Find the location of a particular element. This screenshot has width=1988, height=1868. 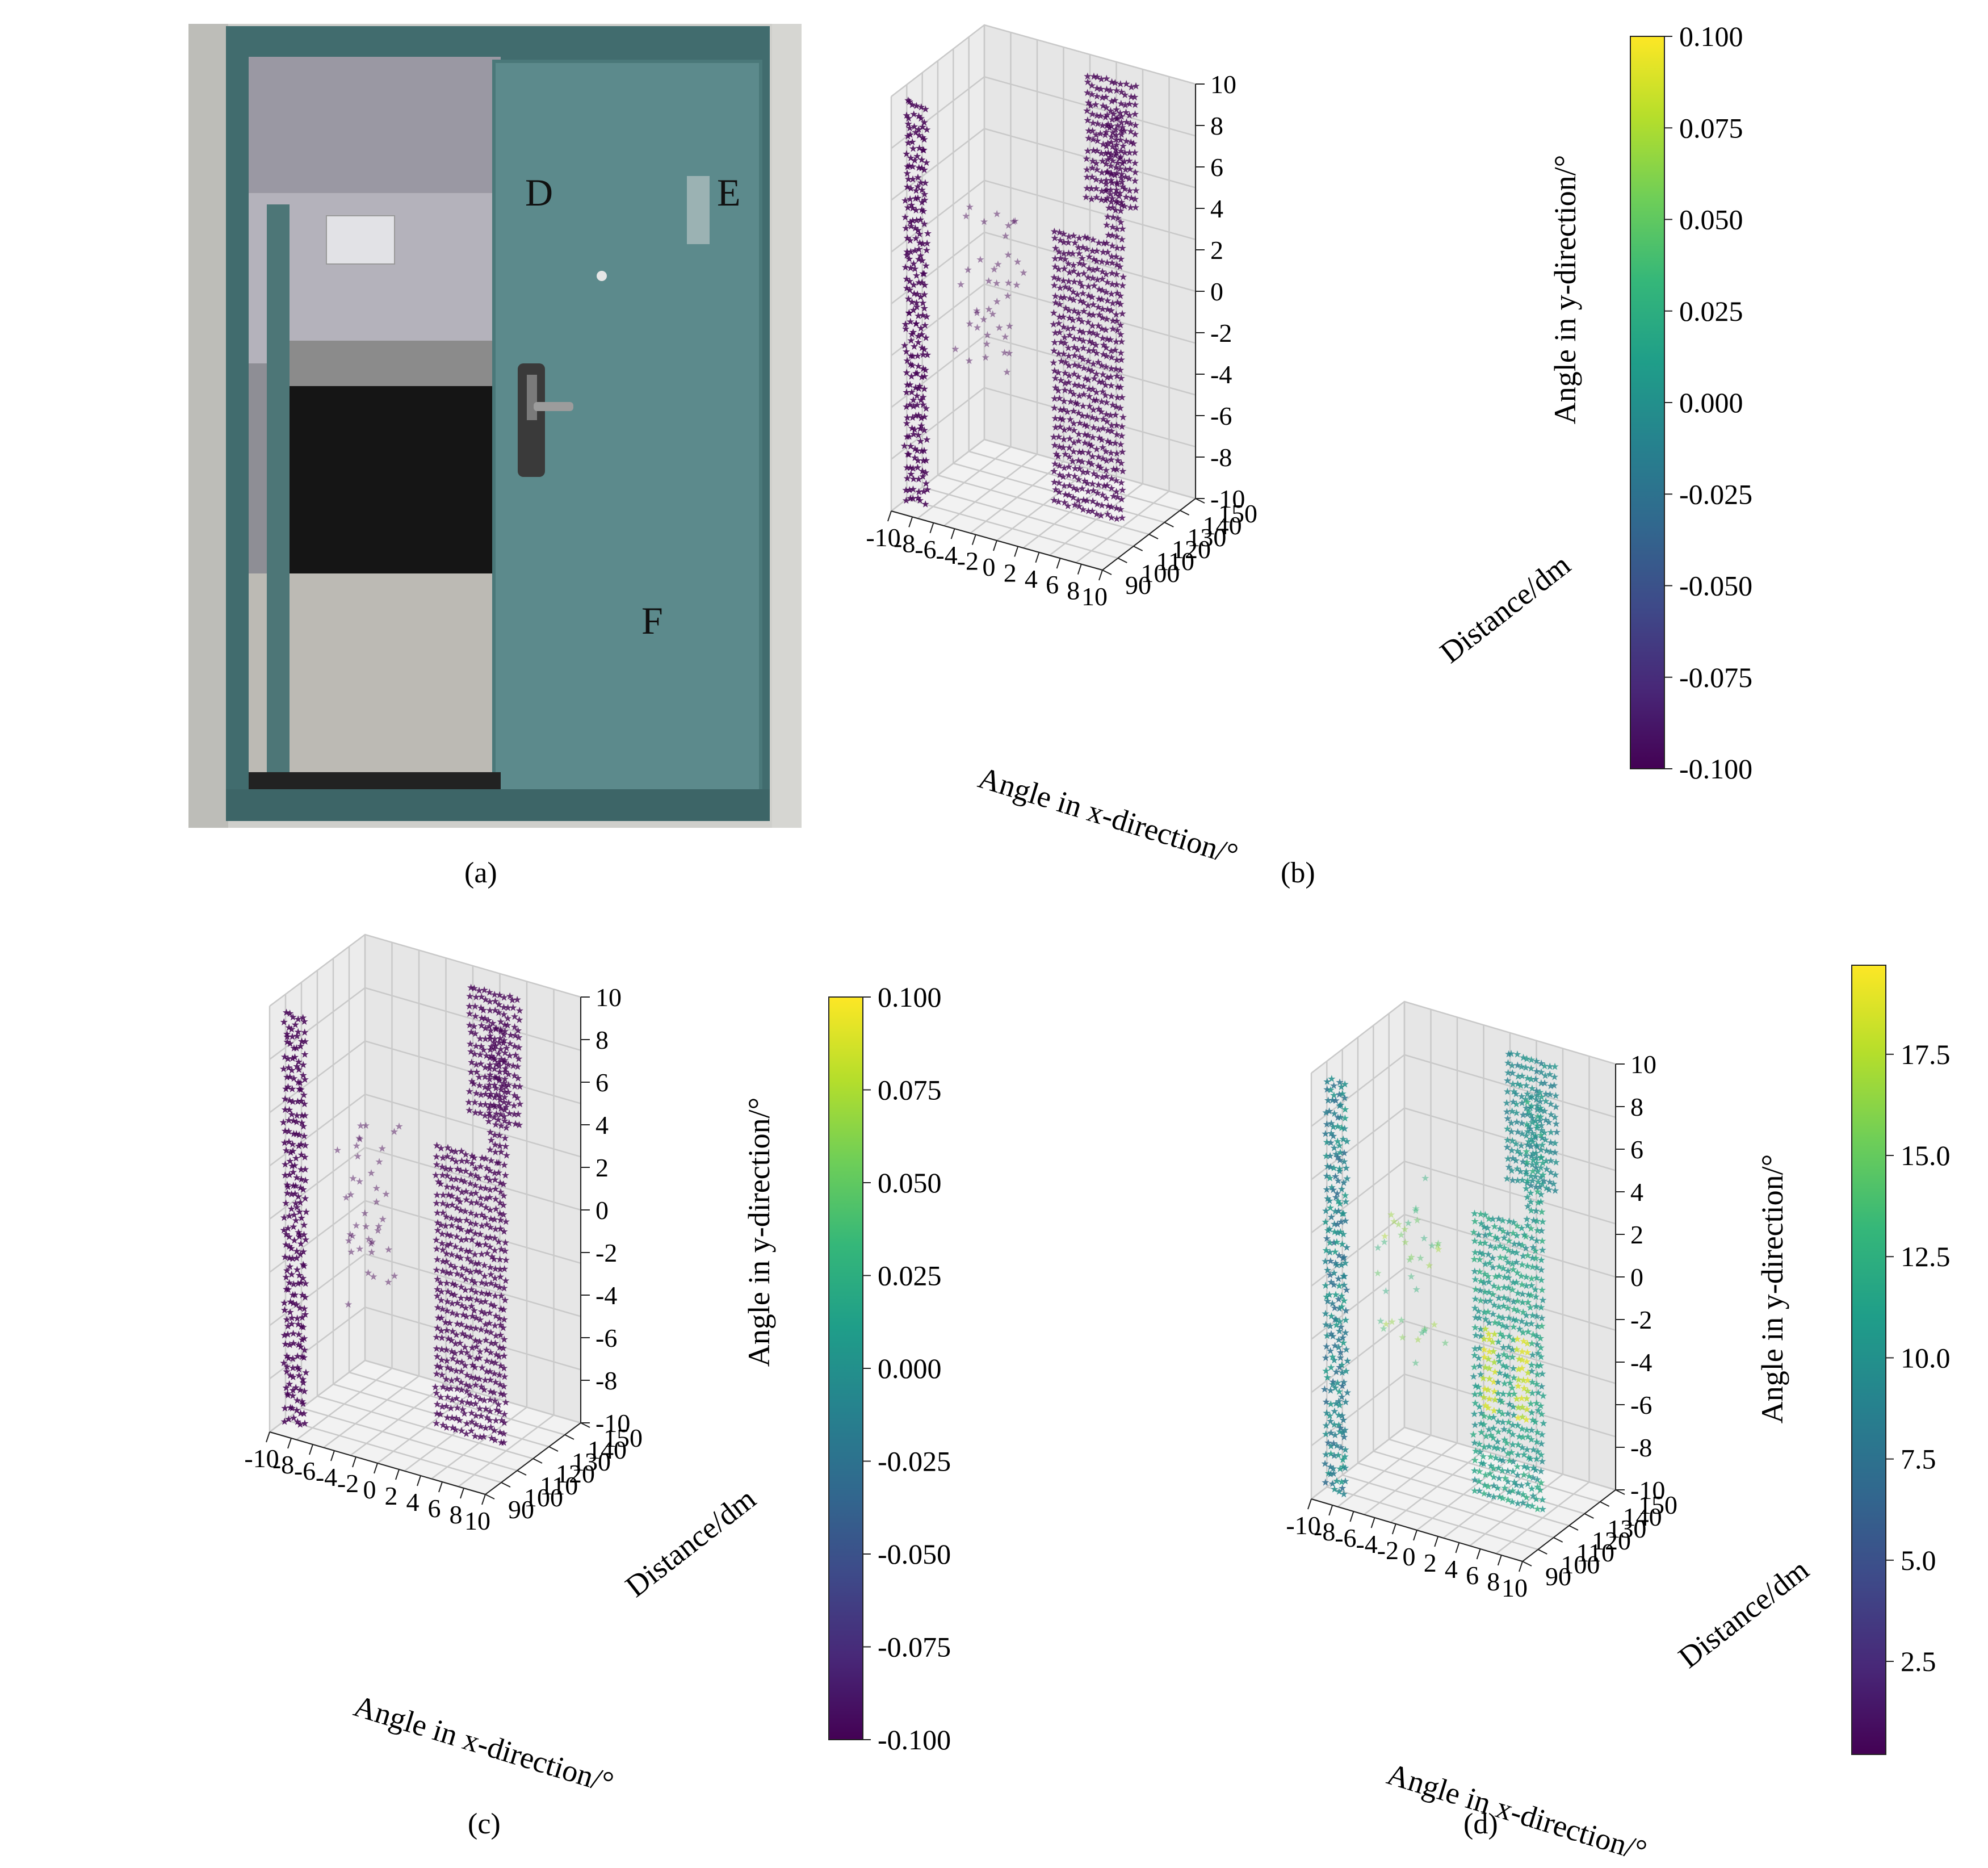

photo-marker-f: F is located at coordinates (652, 620).